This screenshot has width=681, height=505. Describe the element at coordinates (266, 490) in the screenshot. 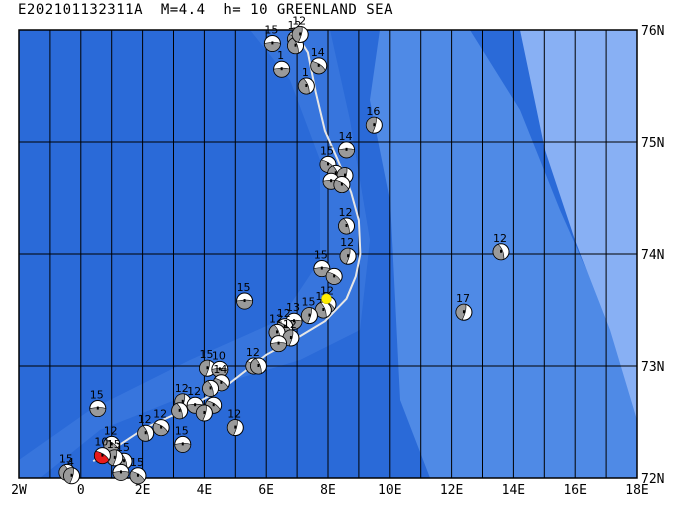

I see `longitude-tick-label: 6E` at that location.